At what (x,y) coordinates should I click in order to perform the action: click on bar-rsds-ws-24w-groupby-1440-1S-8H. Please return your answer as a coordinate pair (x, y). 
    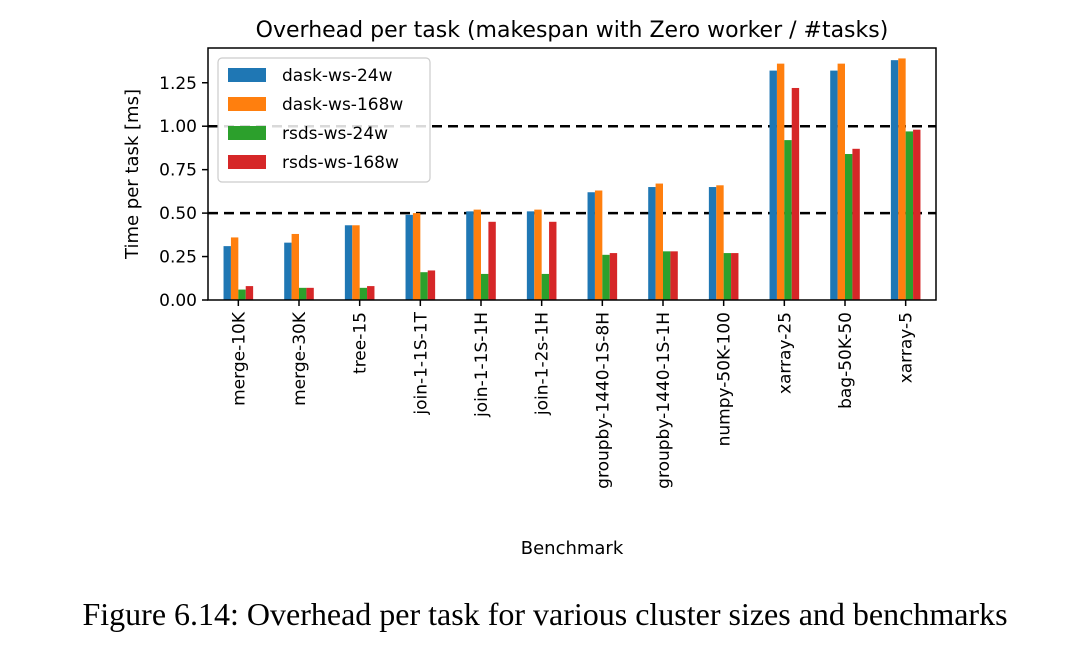
    Looking at the image, I should click on (606, 277).